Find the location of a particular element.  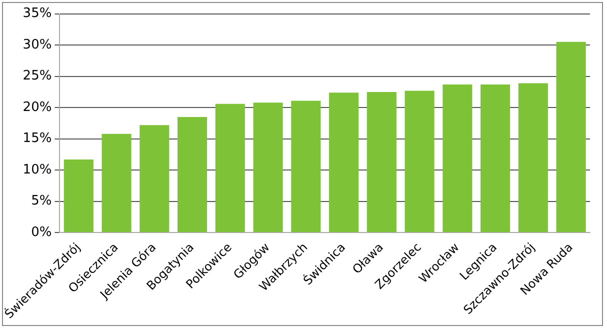

y-tick-label: 25% is located at coordinates (37, 76).